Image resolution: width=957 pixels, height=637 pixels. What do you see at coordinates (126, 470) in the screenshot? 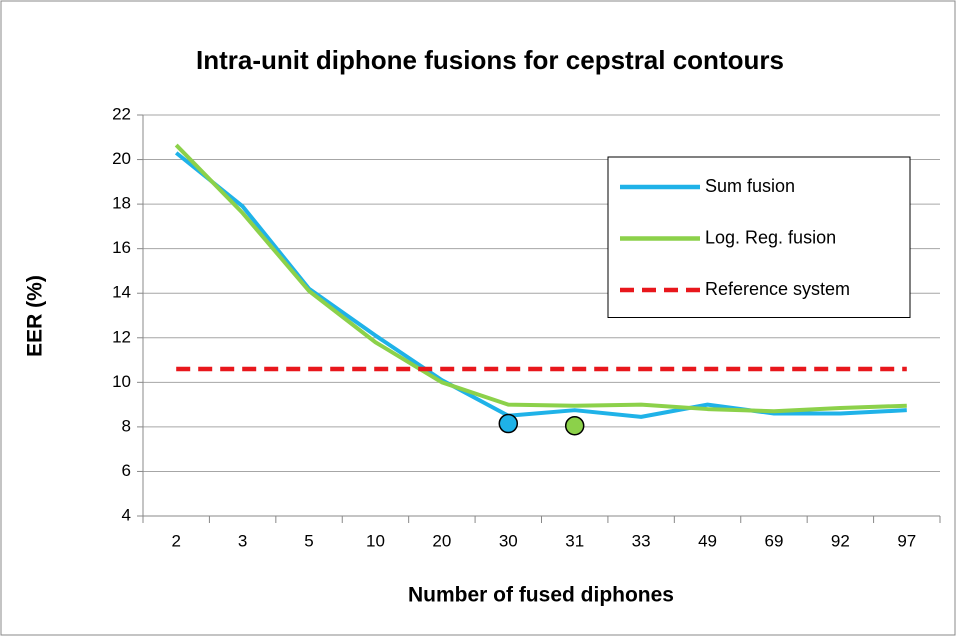
I see `y-tick-label: 6` at bounding box center [126, 470].